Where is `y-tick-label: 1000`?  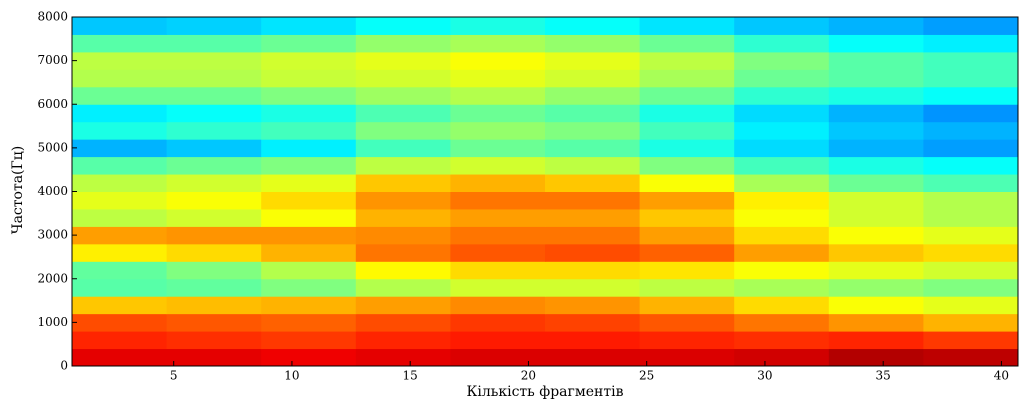
y-tick-label: 1000 is located at coordinates (52, 322).